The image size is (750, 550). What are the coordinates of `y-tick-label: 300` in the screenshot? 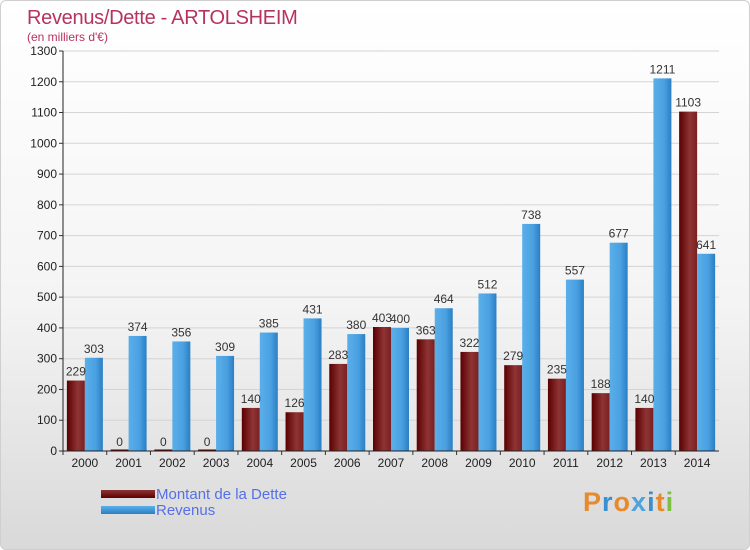 It's located at (47, 359).